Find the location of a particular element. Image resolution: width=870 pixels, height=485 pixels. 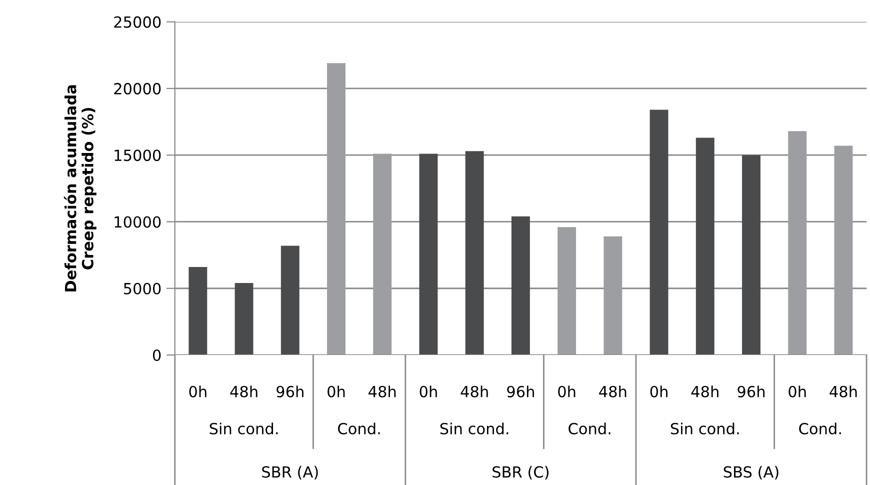

y-axis-title: Deformación acumulada Creep repetido (%) is located at coordinates (80, 188).